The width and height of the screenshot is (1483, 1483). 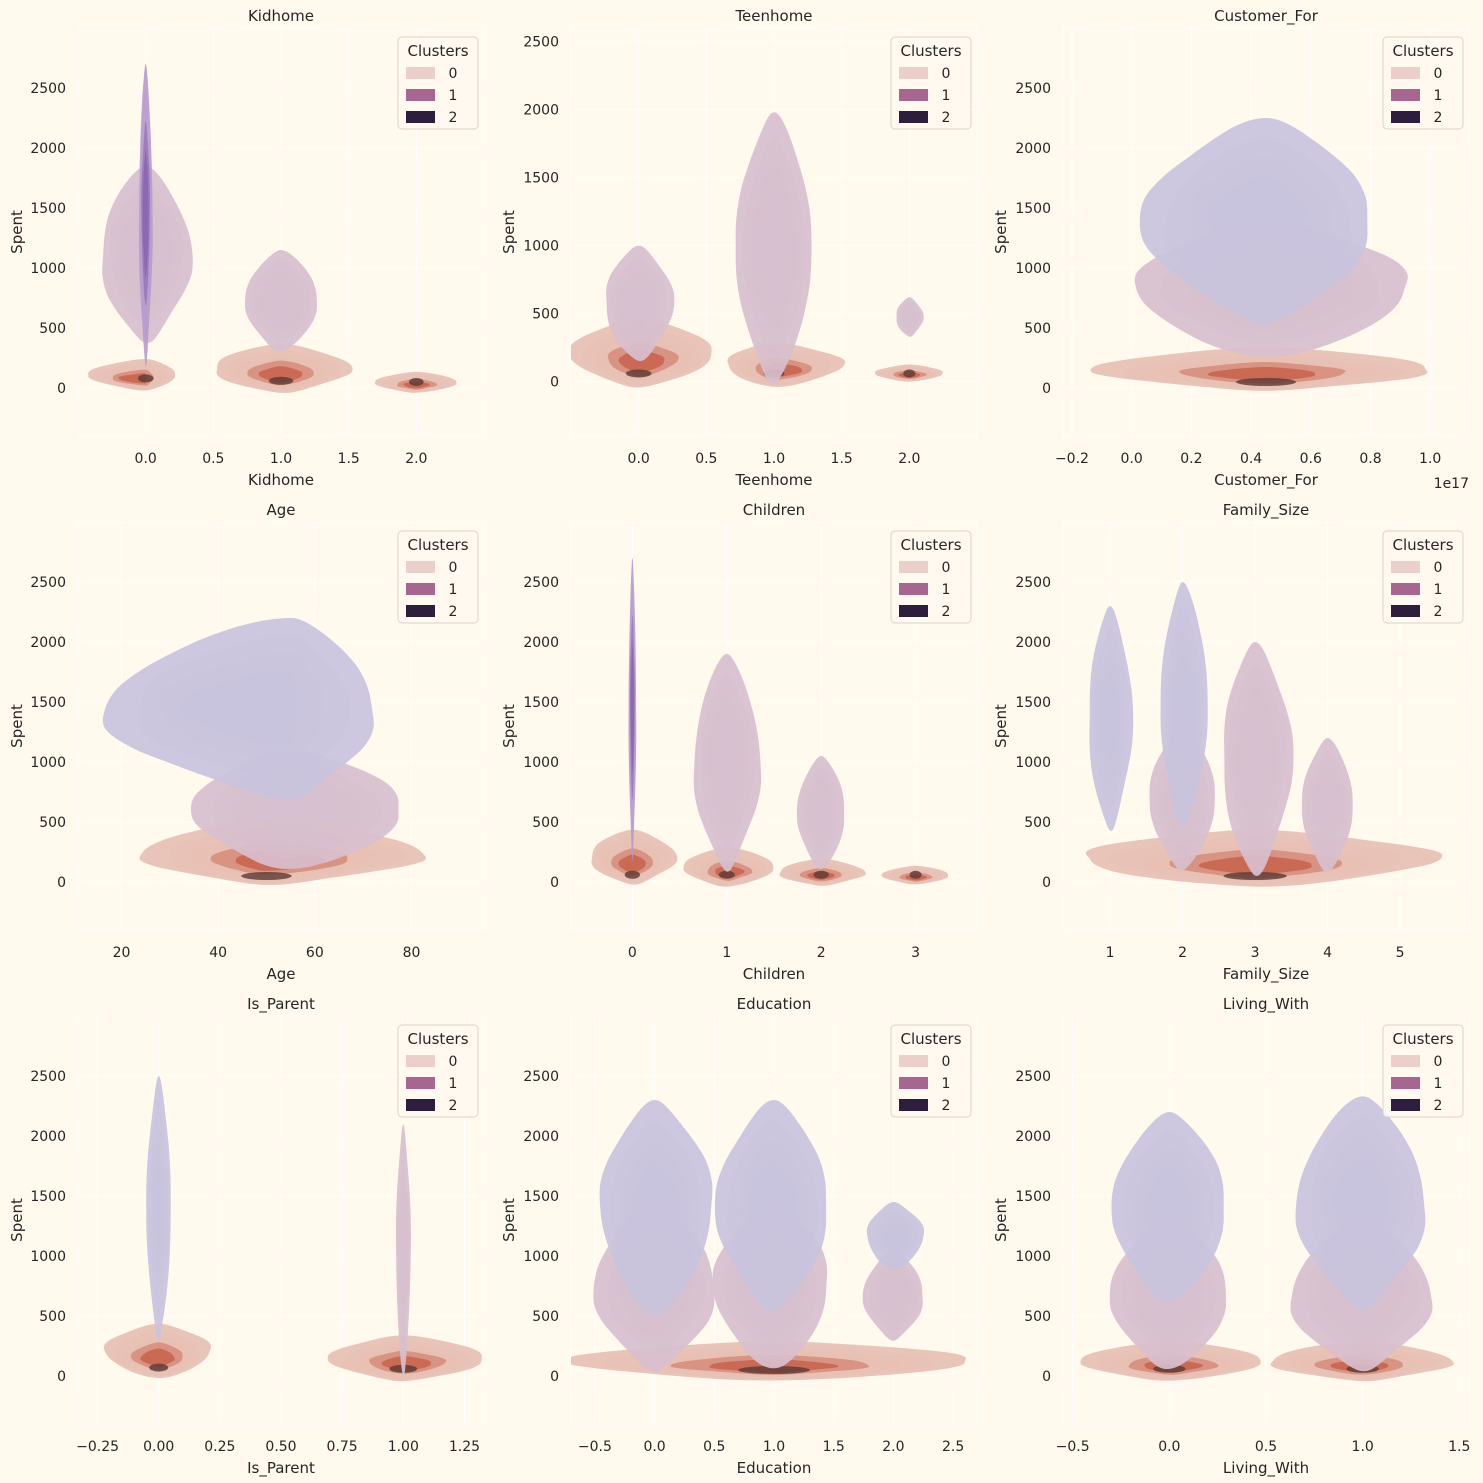 What do you see at coordinates (438, 83) in the screenshot?
I see `legend-box` at bounding box center [438, 83].